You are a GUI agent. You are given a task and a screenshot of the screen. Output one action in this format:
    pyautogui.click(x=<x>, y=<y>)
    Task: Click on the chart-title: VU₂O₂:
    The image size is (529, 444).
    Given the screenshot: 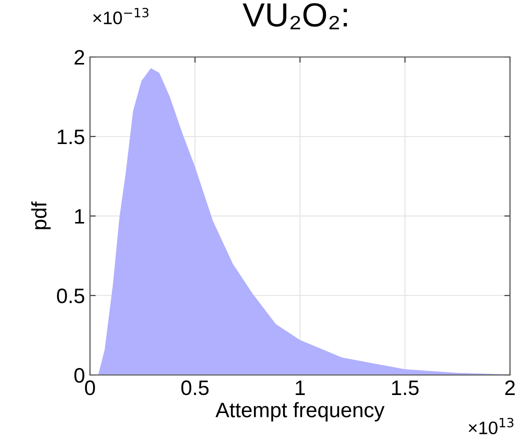 What is the action you would take?
    pyautogui.click(x=294, y=16)
    